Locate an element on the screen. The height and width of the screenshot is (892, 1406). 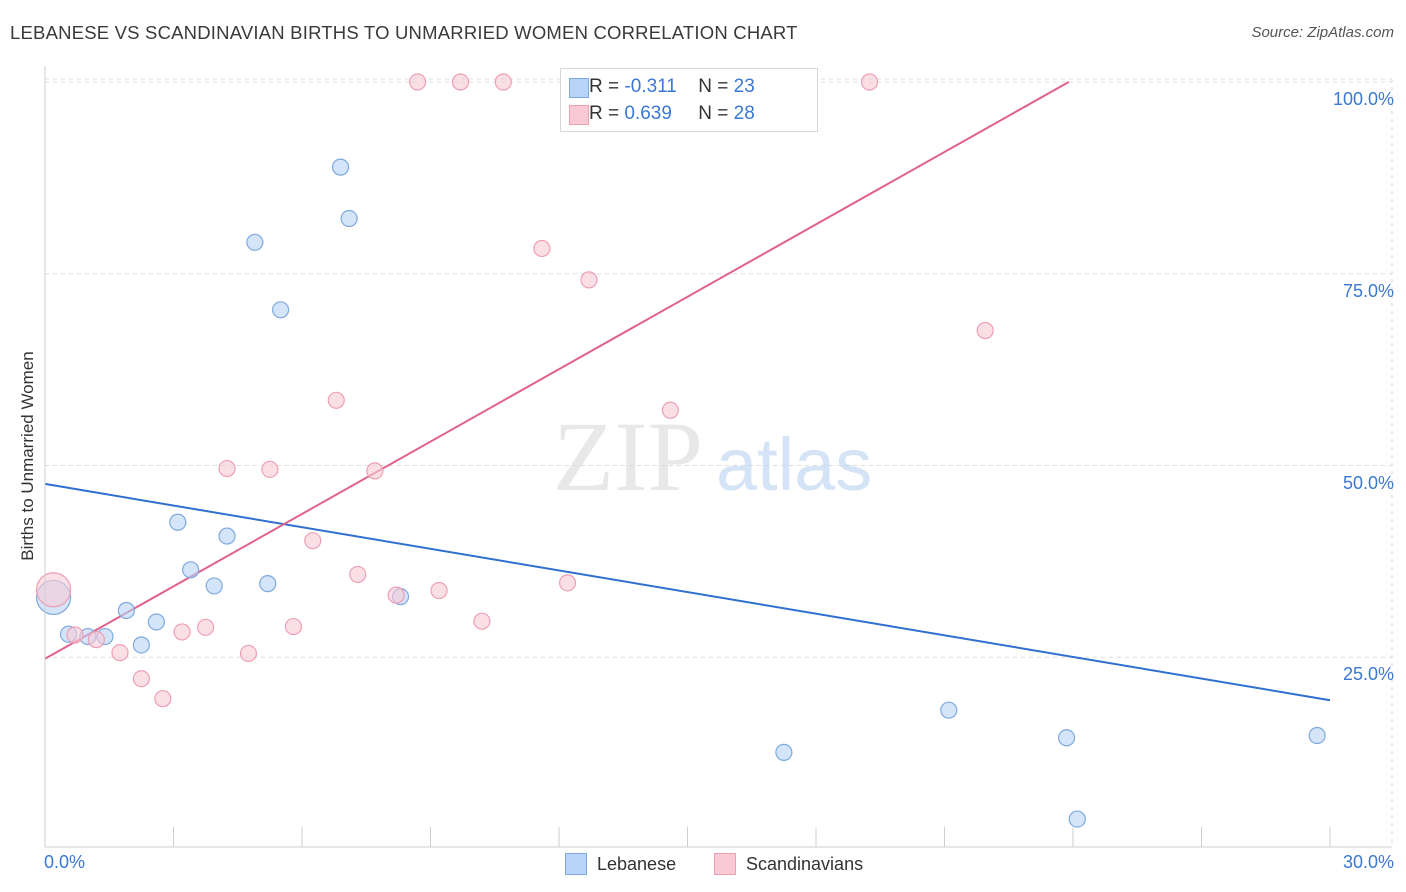
watermark-atlas: atlas is located at coordinates (794, 464).